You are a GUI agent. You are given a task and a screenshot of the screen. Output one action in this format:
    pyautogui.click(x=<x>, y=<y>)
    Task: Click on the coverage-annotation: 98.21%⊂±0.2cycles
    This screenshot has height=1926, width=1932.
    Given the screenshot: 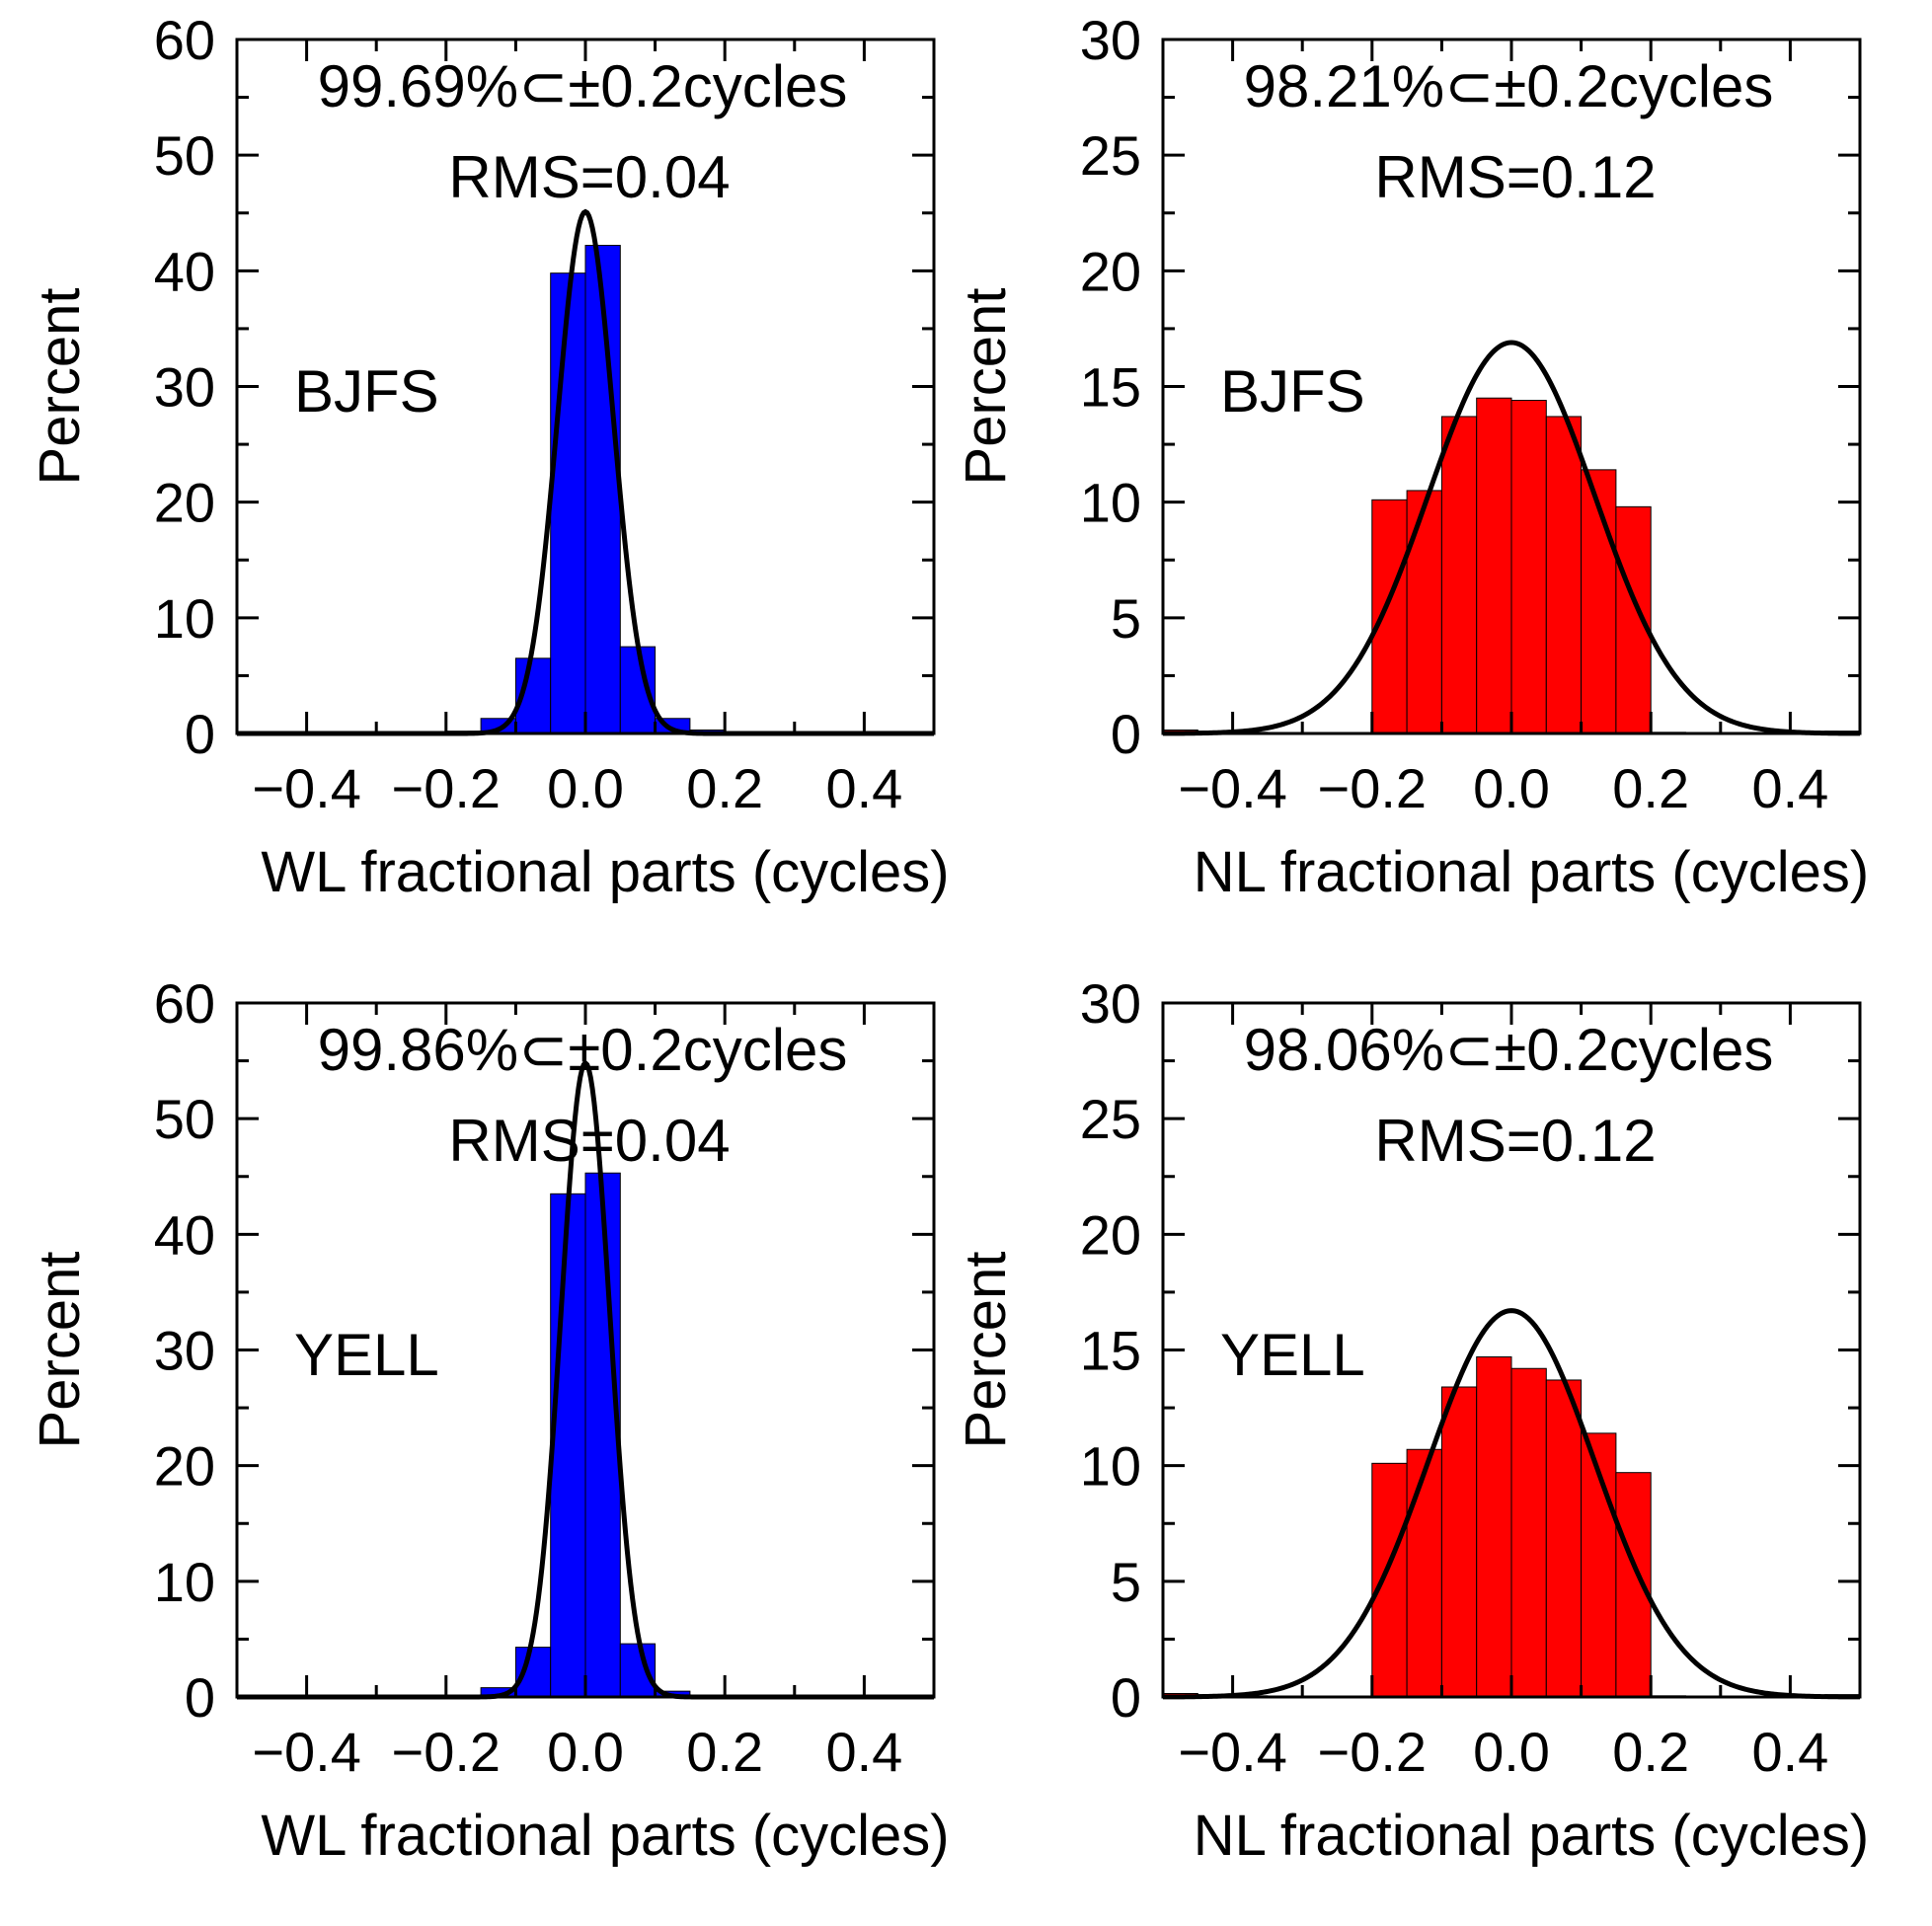 What is the action you would take?
    pyautogui.click(x=1509, y=86)
    